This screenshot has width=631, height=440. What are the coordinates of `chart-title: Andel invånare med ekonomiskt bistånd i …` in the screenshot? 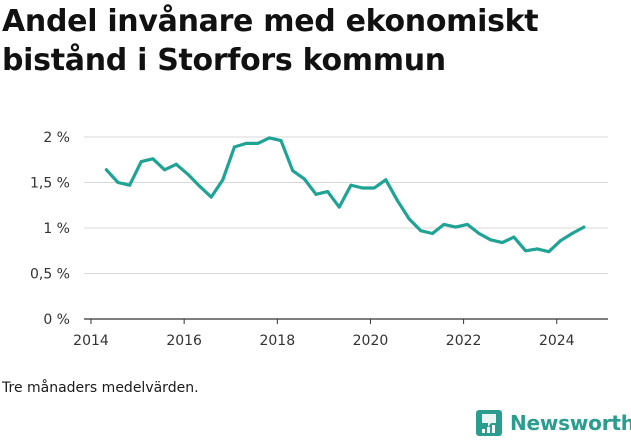 It's located at (270, 41).